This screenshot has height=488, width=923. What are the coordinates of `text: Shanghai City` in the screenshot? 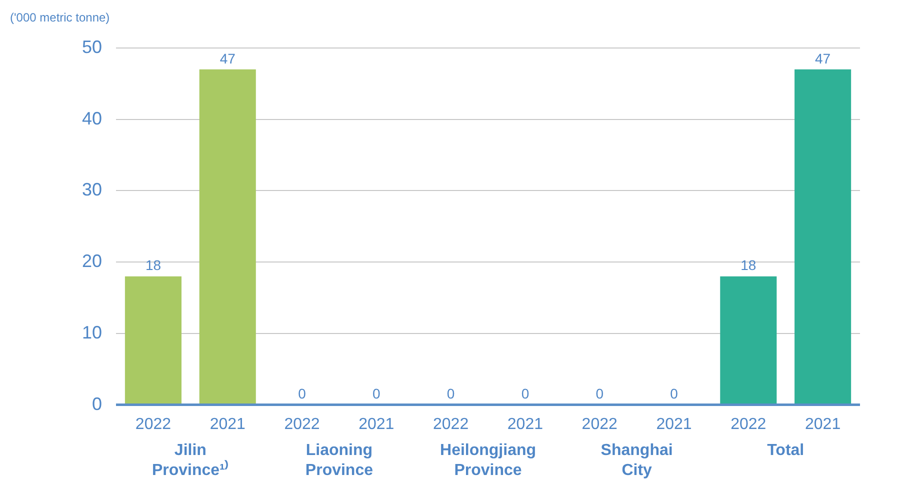 It's located at (636, 461).